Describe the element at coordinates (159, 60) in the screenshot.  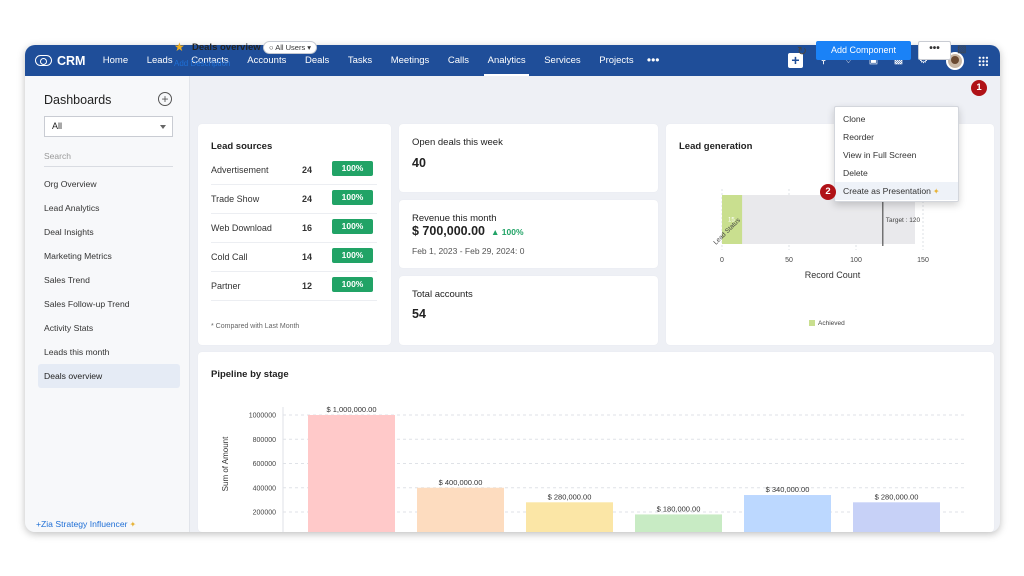
I see `tab-leads: Leads` at that location.